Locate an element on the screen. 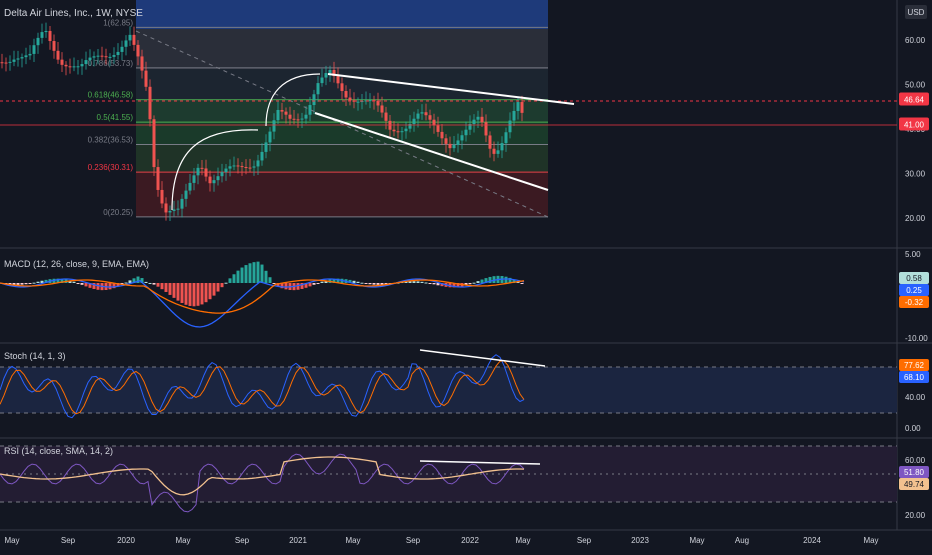  stoch-y-tick-1: 0.00 is located at coordinates (913, 428).